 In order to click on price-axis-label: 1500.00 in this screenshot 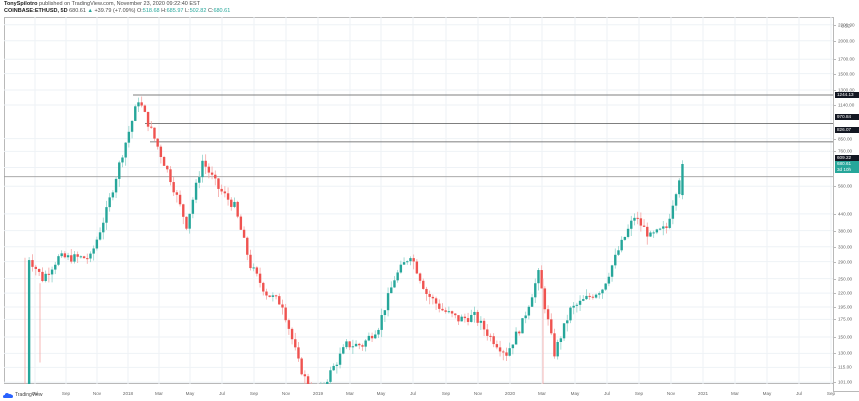, I will do `click(846, 74)`.